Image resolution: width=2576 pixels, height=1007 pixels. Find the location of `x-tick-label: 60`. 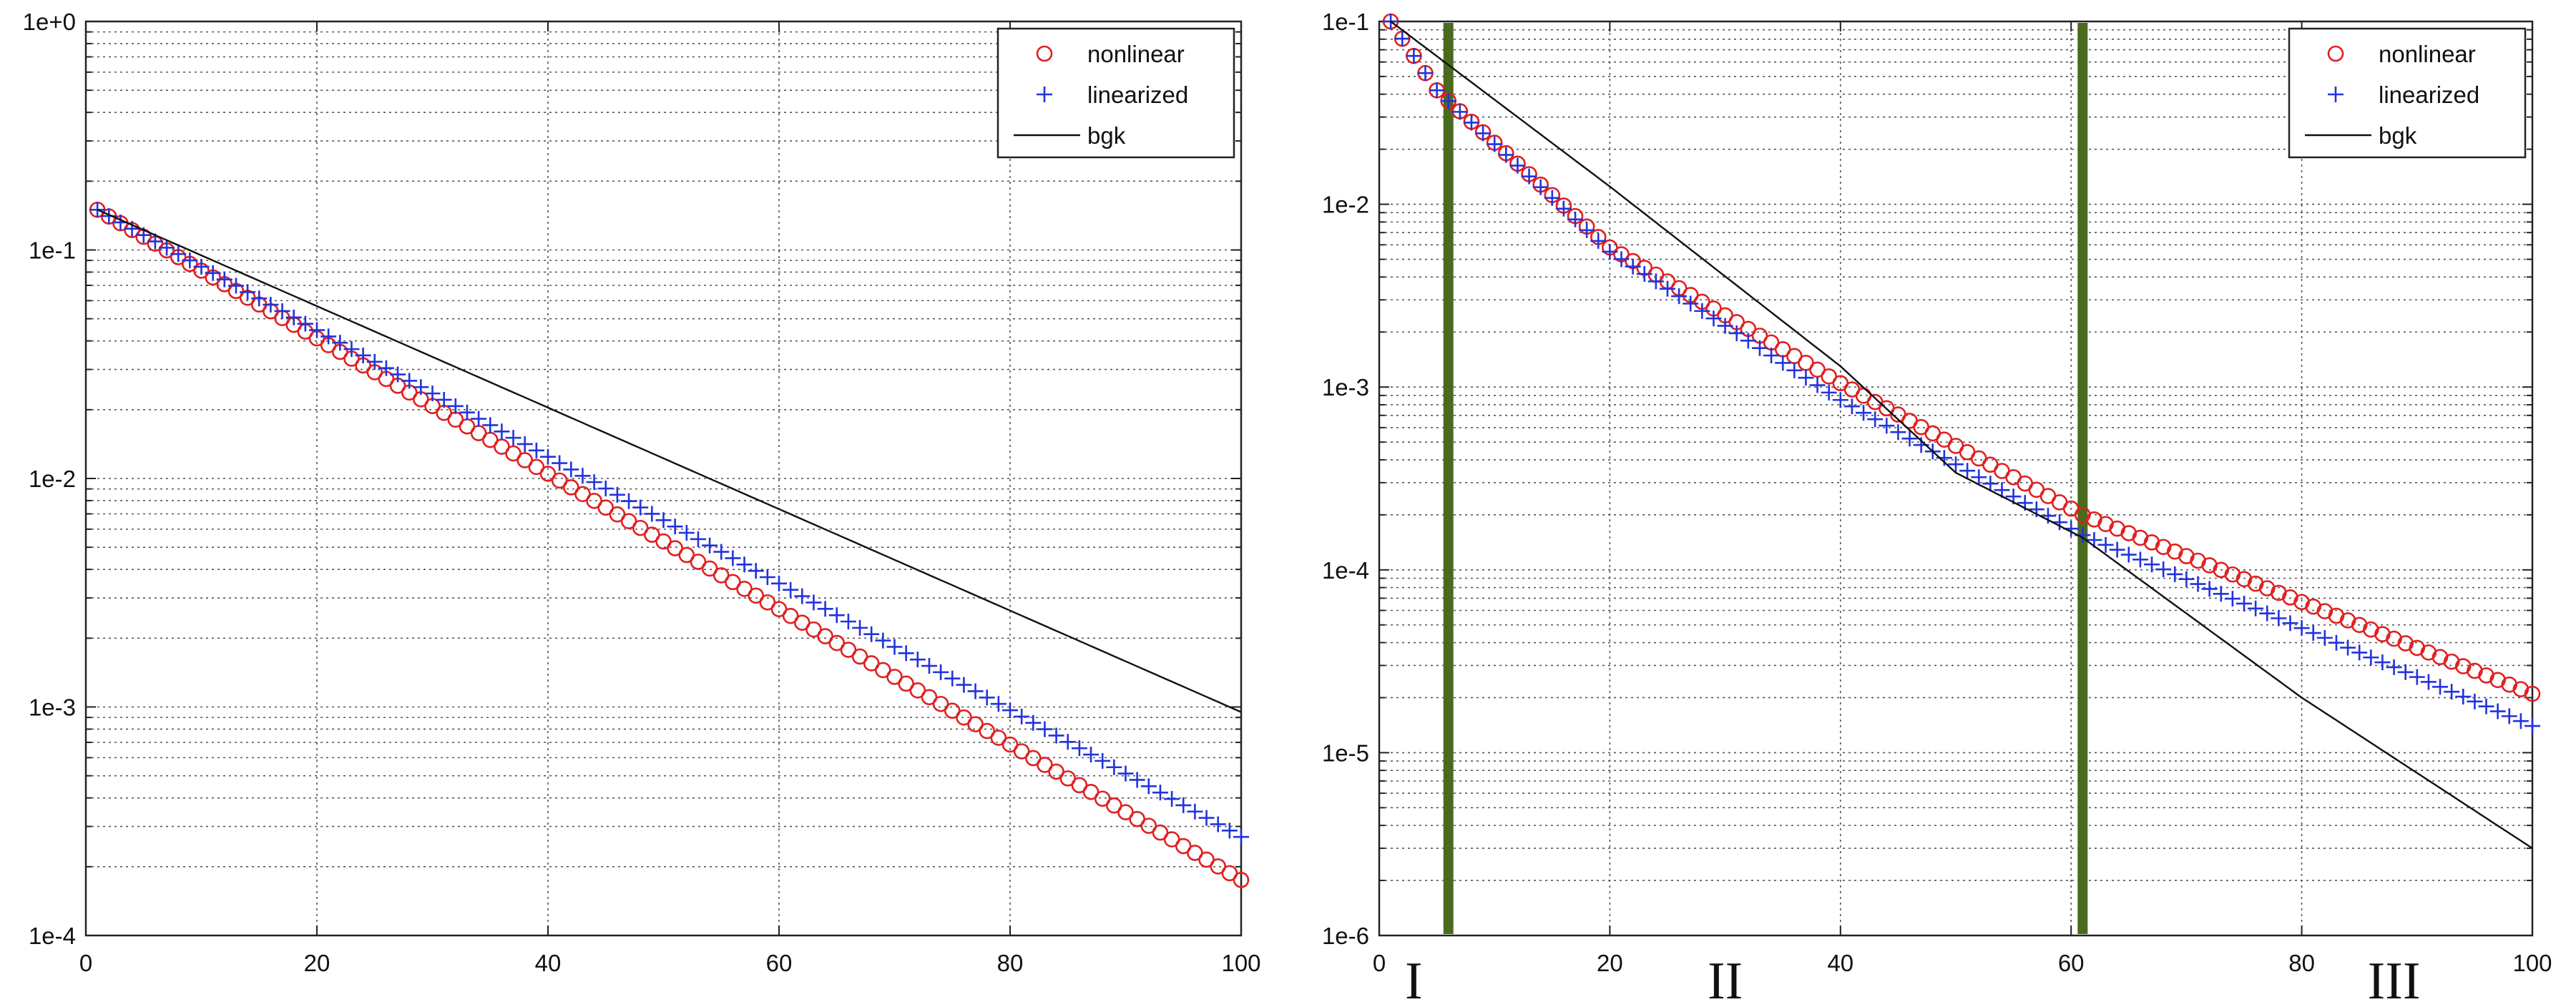

x-tick-label: 60 is located at coordinates (779, 963).